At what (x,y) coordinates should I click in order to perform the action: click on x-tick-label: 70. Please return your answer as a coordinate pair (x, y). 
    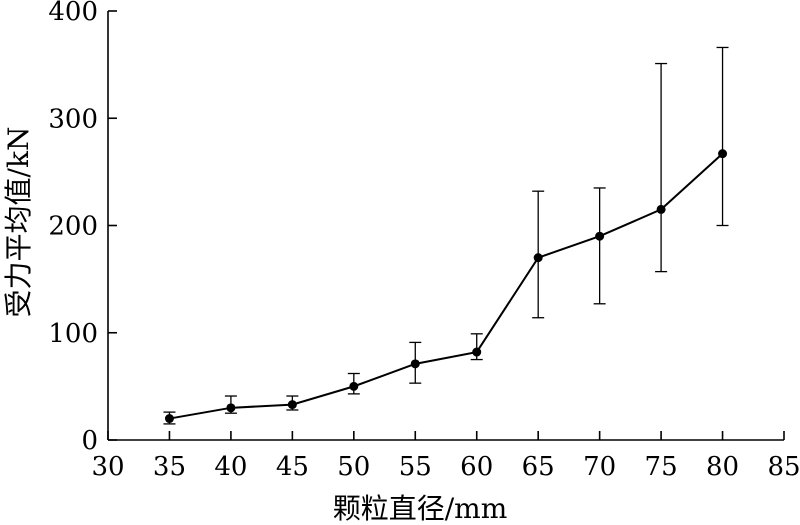
    Looking at the image, I should click on (599, 467).